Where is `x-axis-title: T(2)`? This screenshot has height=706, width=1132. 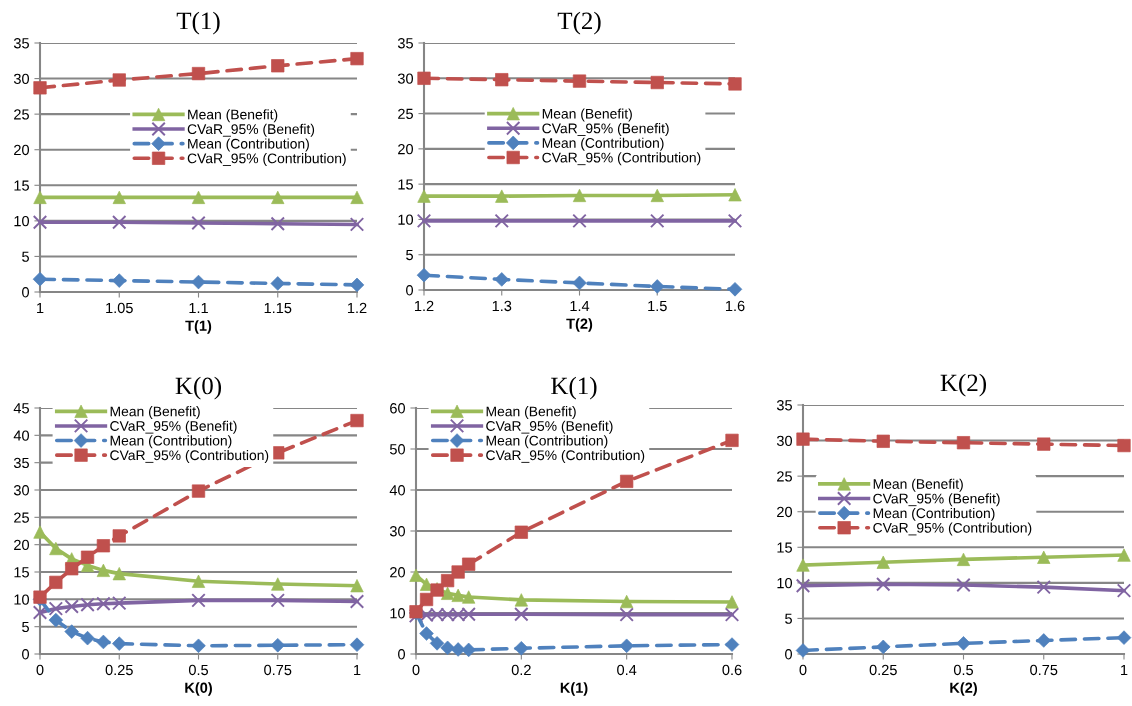
x-axis-title: T(2) is located at coordinates (579, 325).